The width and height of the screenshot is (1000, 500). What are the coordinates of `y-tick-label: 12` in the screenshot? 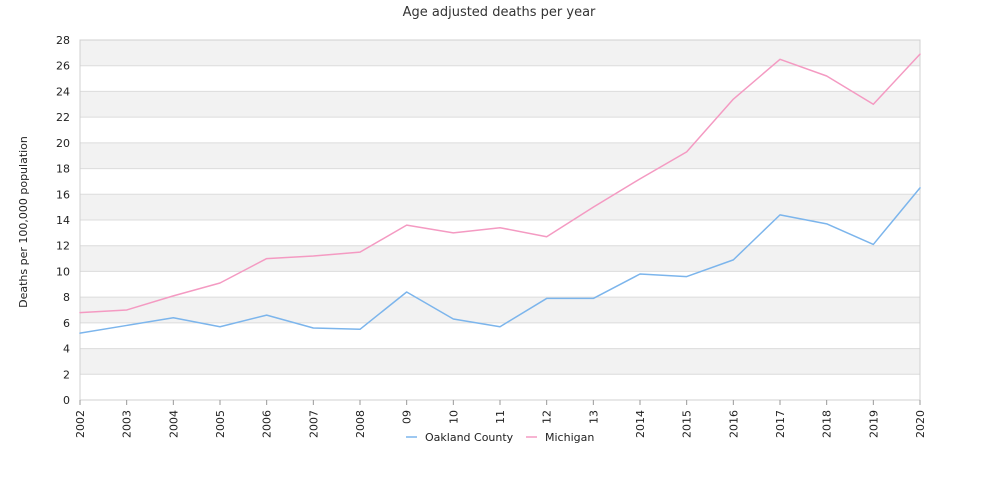 It's located at (63, 246).